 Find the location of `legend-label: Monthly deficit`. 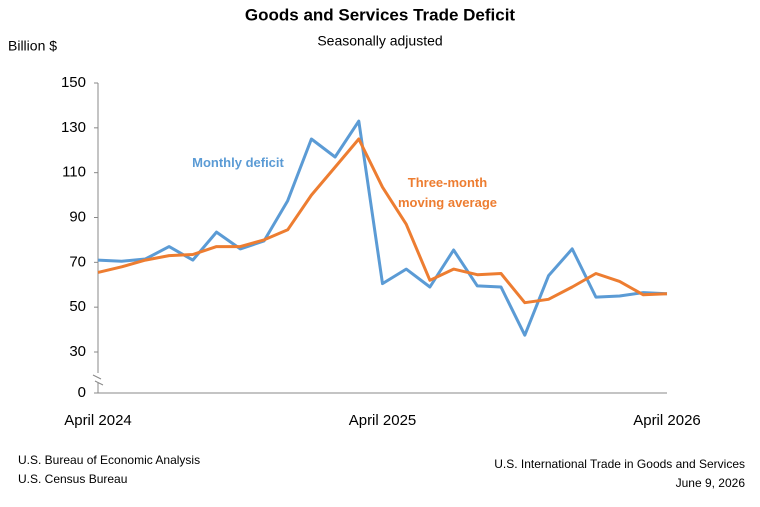

legend-label: Monthly deficit is located at coordinates (238, 162).